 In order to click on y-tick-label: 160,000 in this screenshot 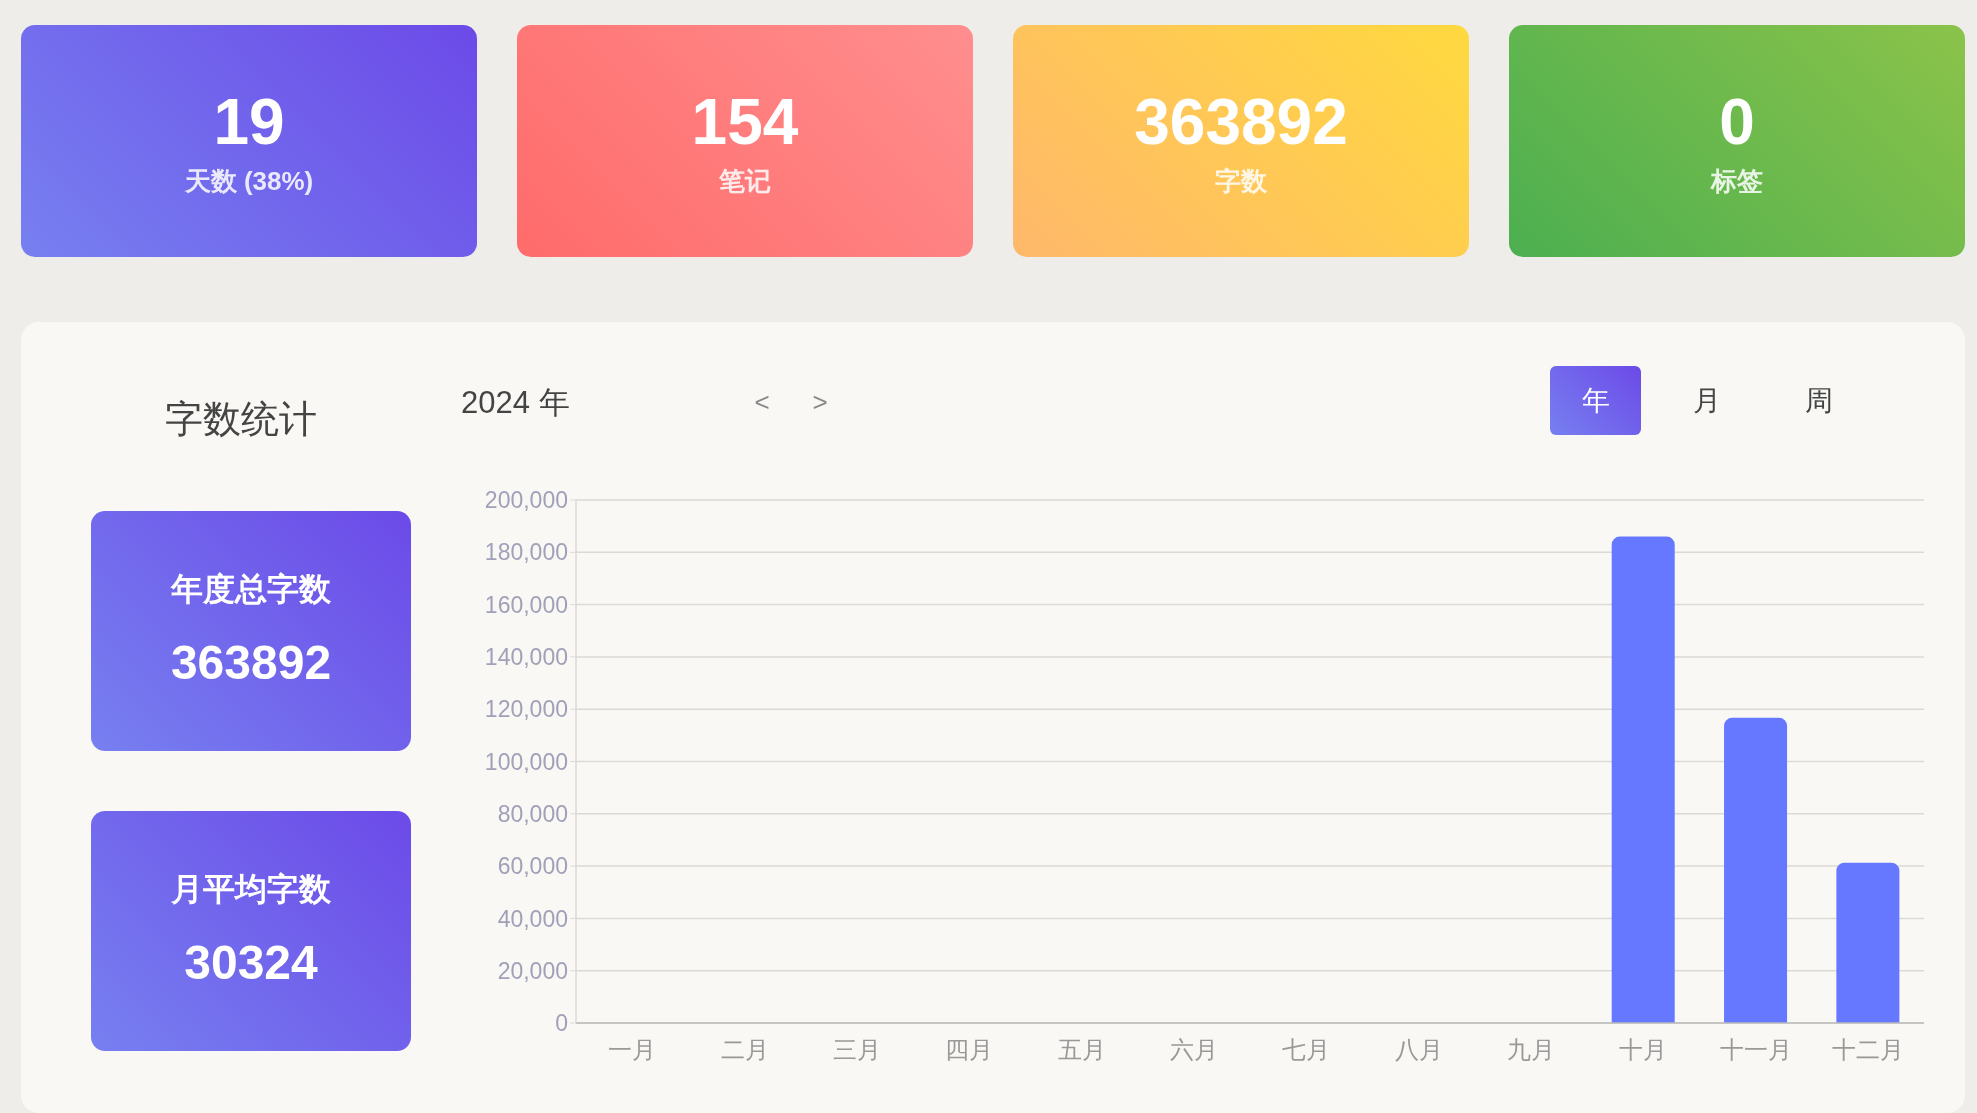, I will do `click(526, 604)`.